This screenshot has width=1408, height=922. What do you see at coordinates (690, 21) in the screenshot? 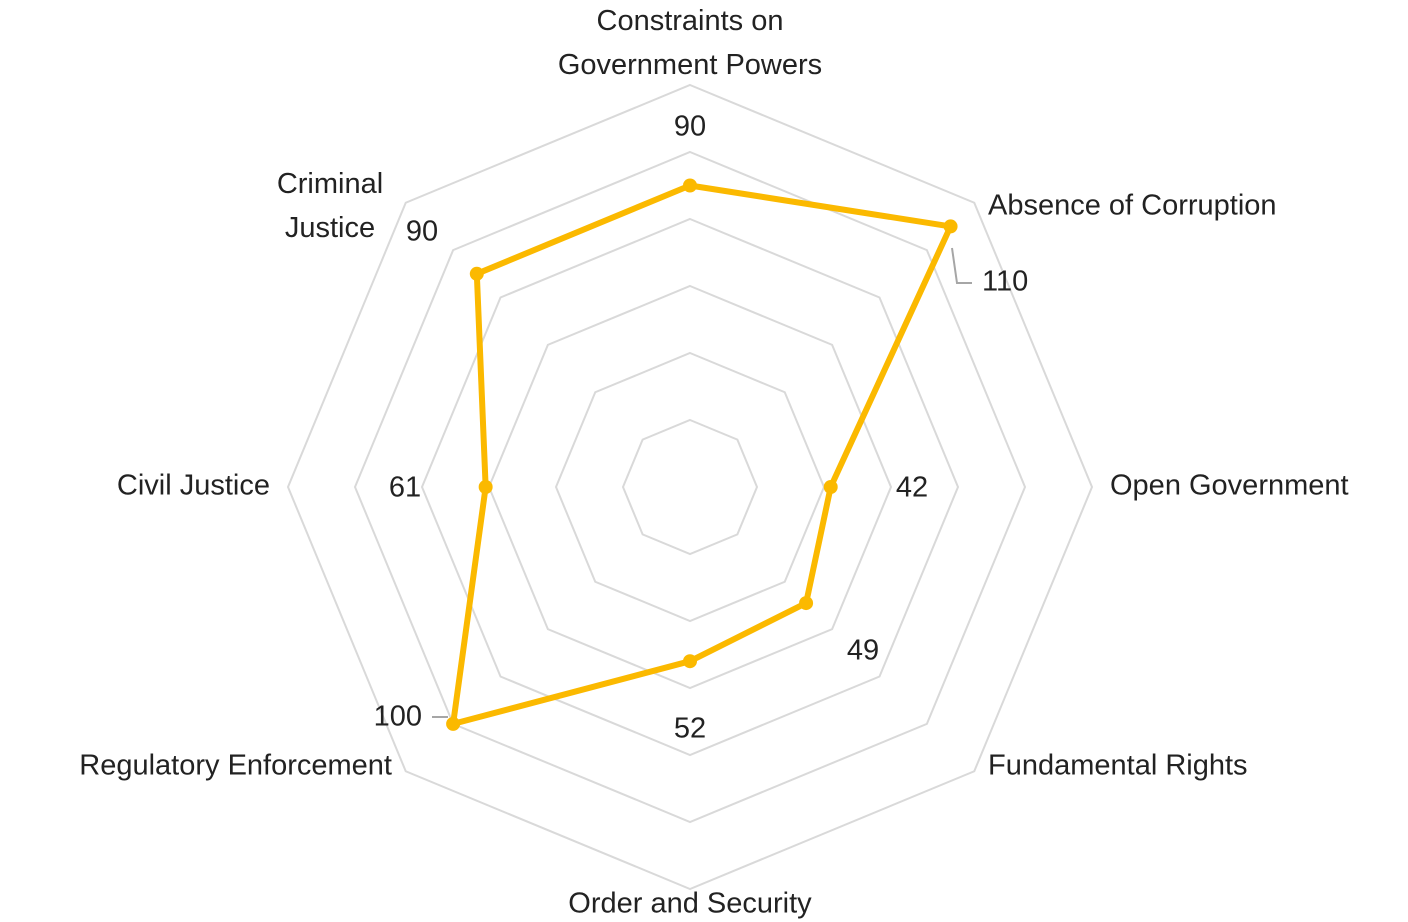
I see `label-line: Constraints on` at bounding box center [690, 21].